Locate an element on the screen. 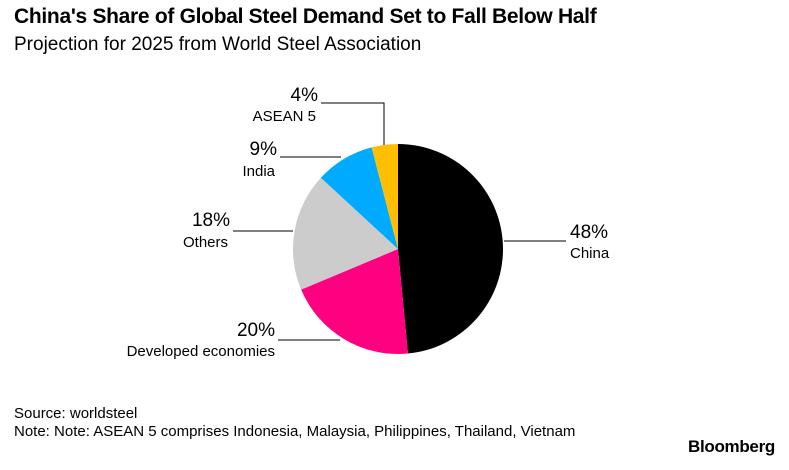 This screenshot has height=470, width=789. slice-percent-label: 9% is located at coordinates (264, 149).